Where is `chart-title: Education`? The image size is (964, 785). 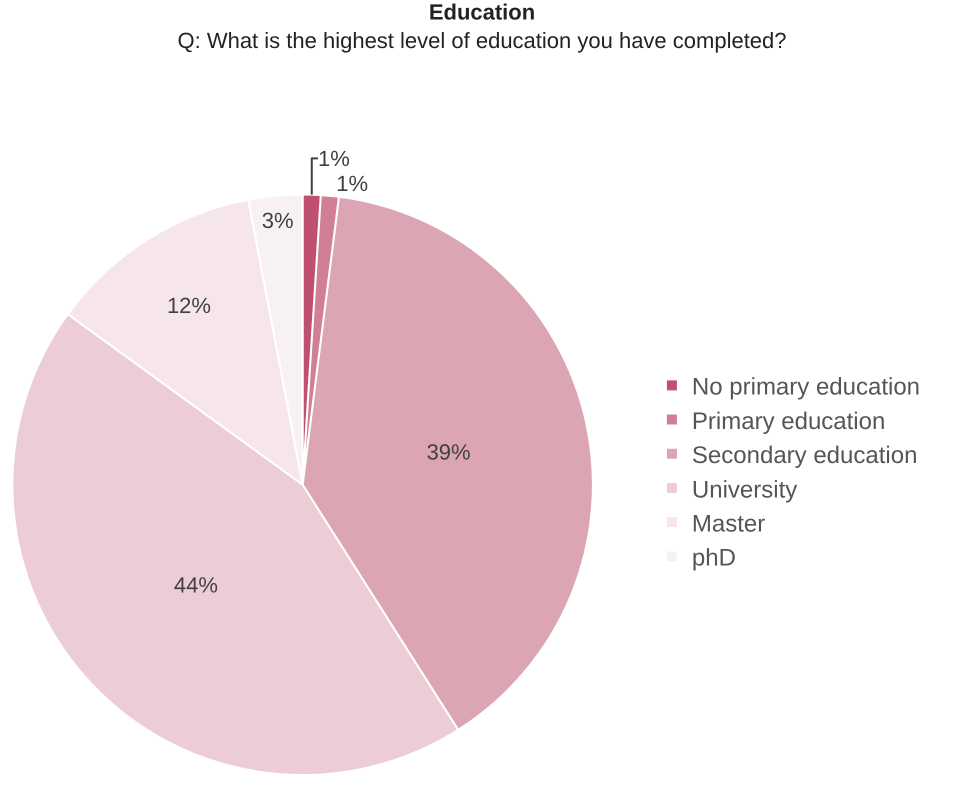 chart-title: Education is located at coordinates (482, 12).